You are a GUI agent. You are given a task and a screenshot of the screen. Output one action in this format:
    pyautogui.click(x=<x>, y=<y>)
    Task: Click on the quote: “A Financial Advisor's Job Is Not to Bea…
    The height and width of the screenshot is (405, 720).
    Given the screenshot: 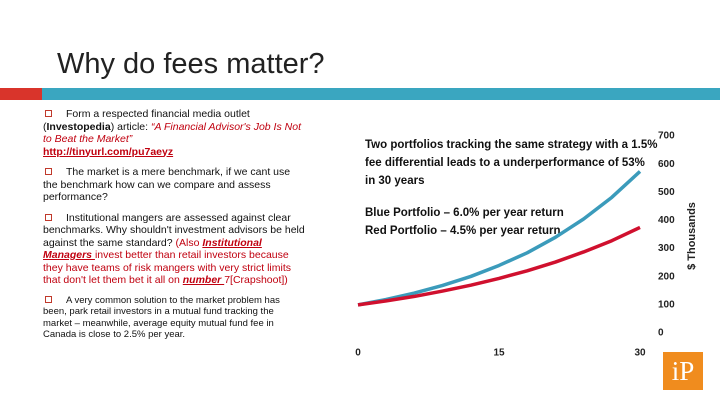 What is the action you would take?
    pyautogui.click(x=172, y=133)
    